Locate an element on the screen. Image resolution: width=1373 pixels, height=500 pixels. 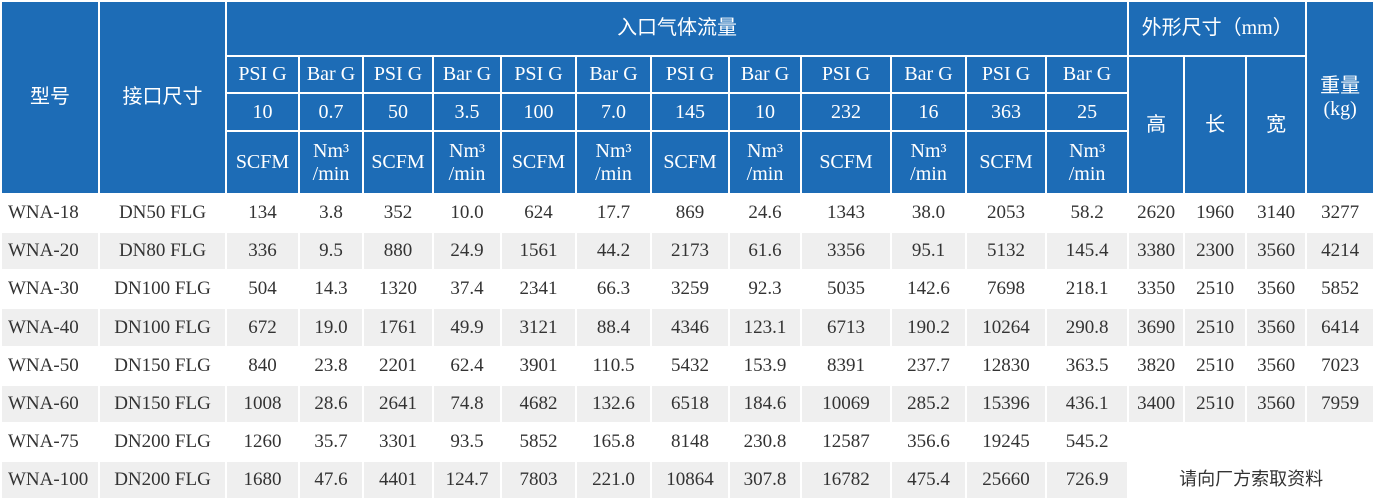
table-cell: 1761 is located at coordinates (398, 327).